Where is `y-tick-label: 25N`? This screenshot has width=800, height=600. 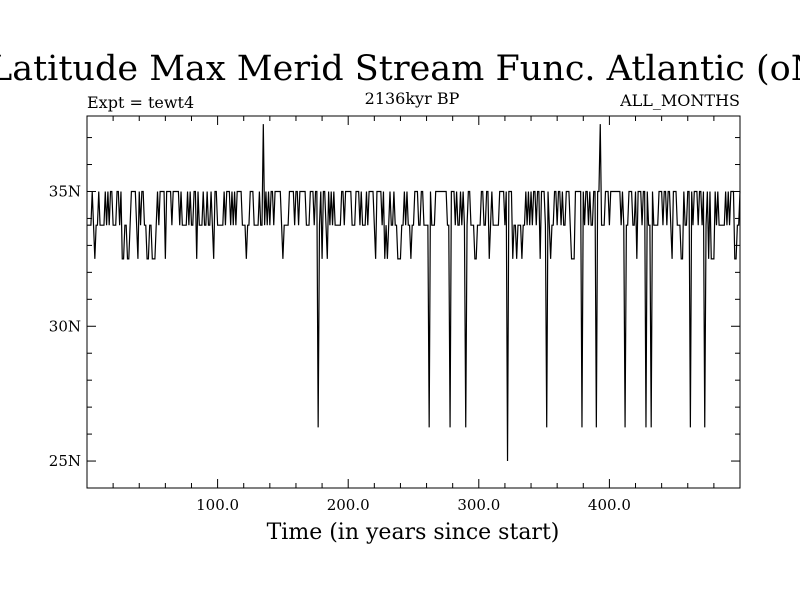
y-tick-label: 25N is located at coordinates (65, 461).